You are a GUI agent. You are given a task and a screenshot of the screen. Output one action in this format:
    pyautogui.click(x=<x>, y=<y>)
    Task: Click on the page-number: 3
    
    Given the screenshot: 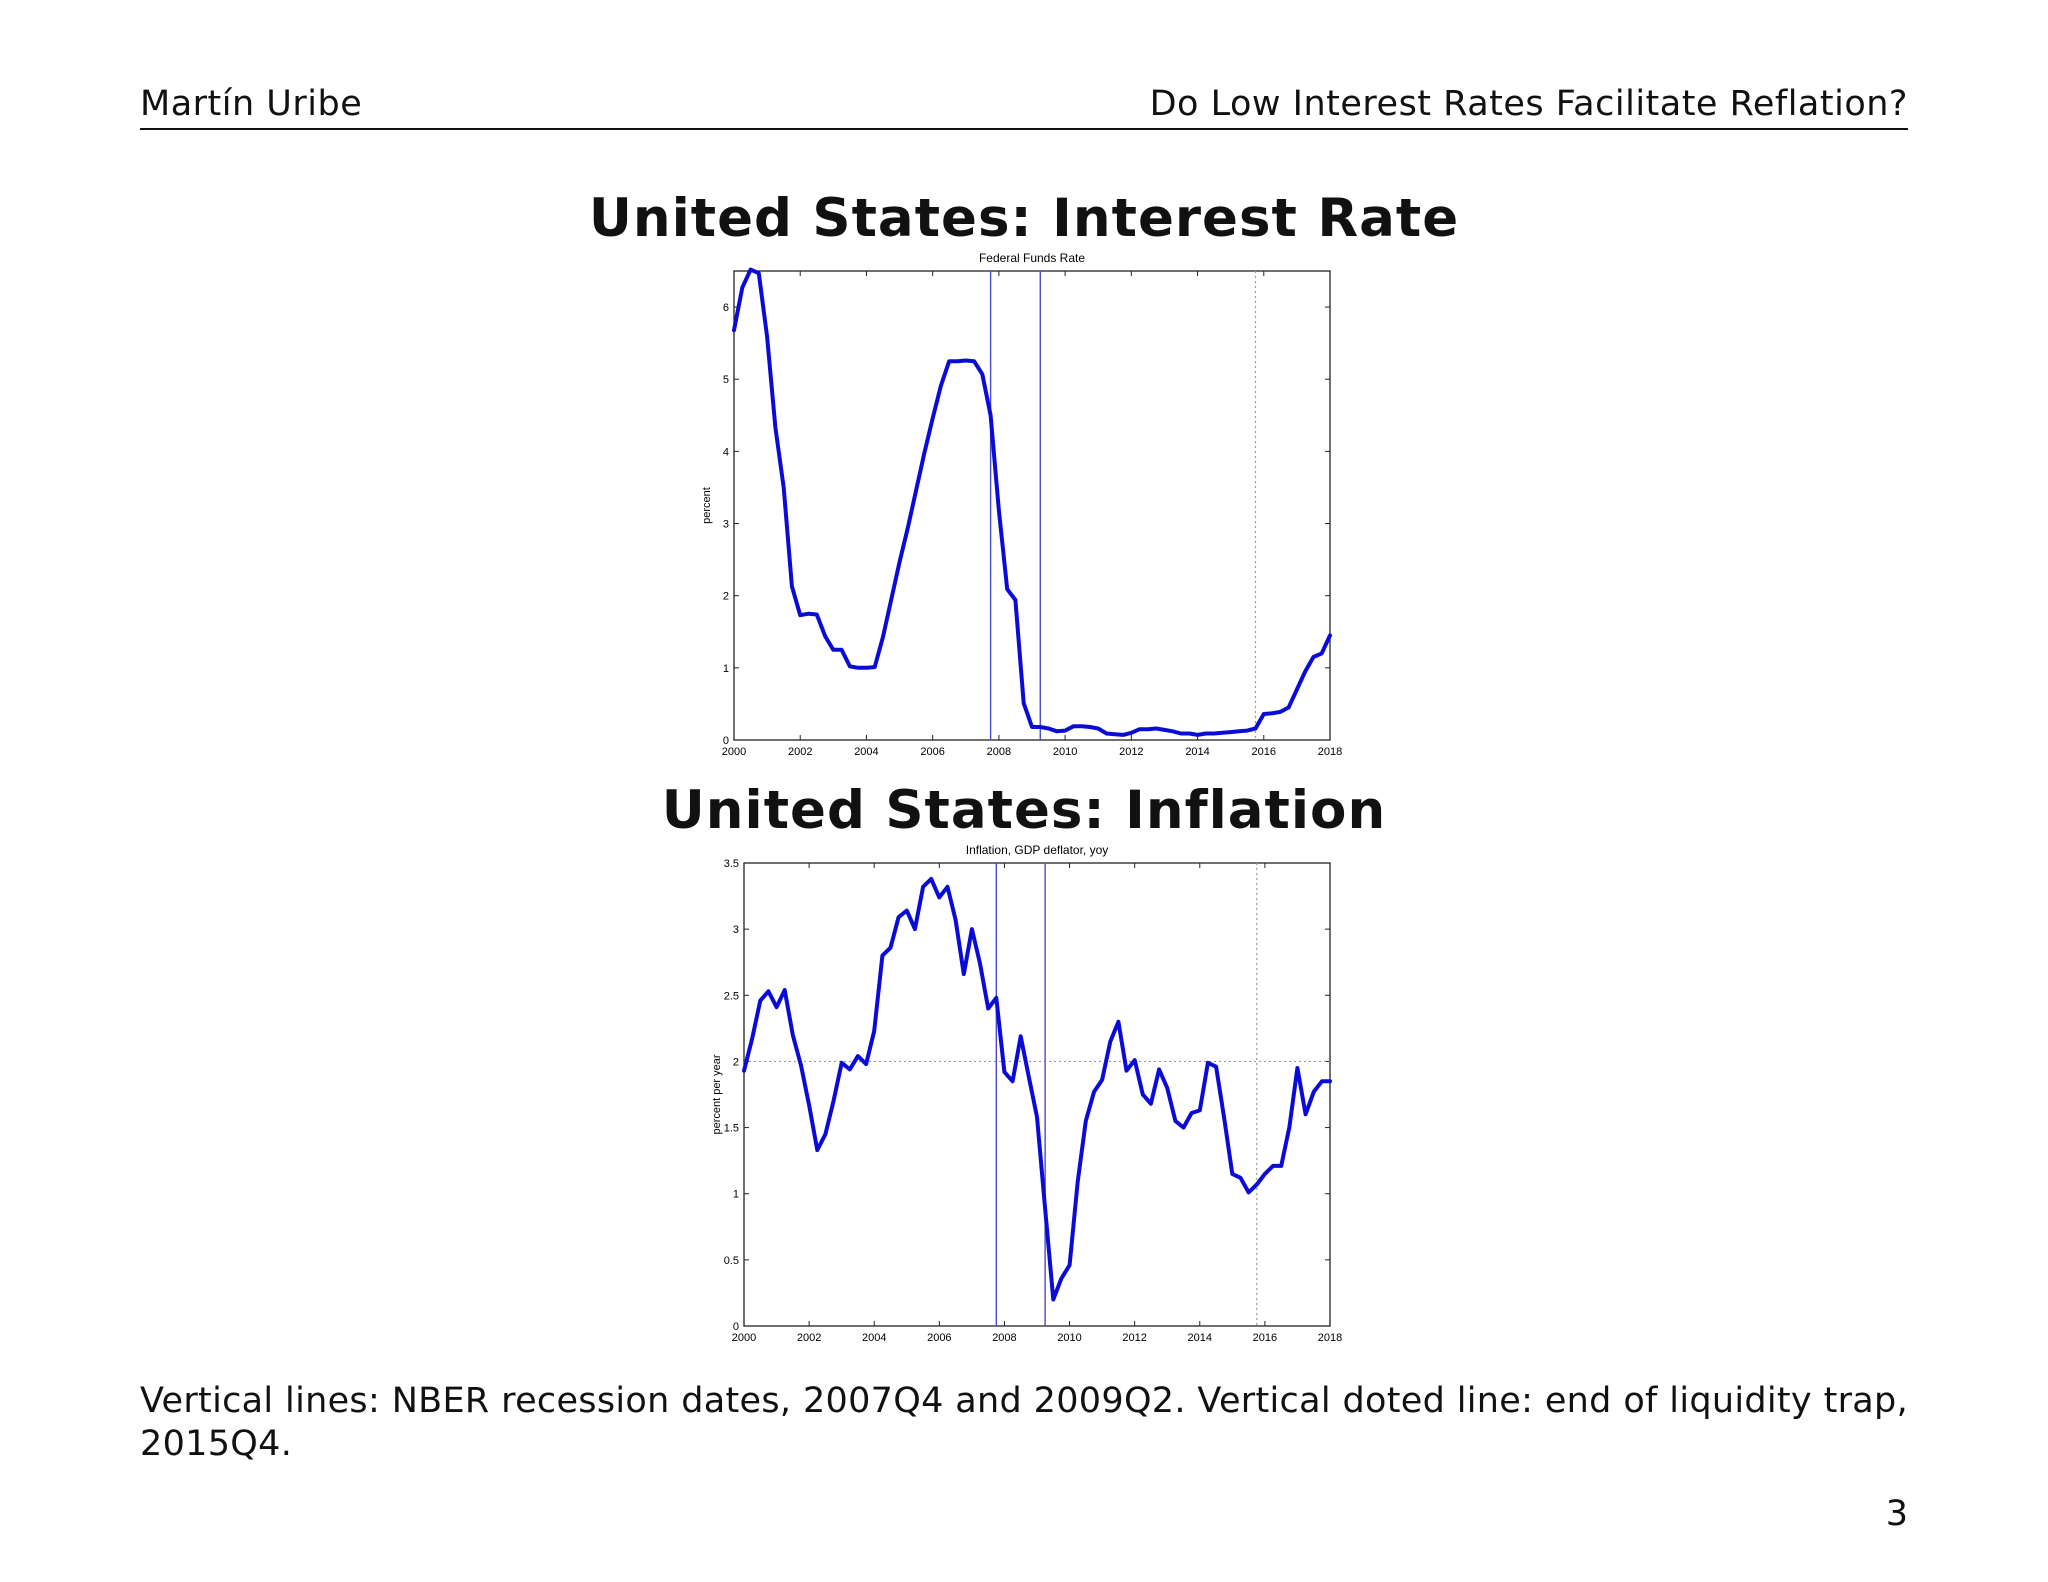 What is the action you would take?
    pyautogui.click(x=1896, y=1514)
    